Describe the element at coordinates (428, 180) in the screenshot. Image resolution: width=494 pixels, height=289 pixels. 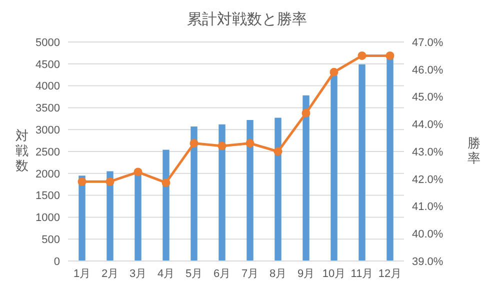
I see `y2-tick-label: 42.0%` at that location.